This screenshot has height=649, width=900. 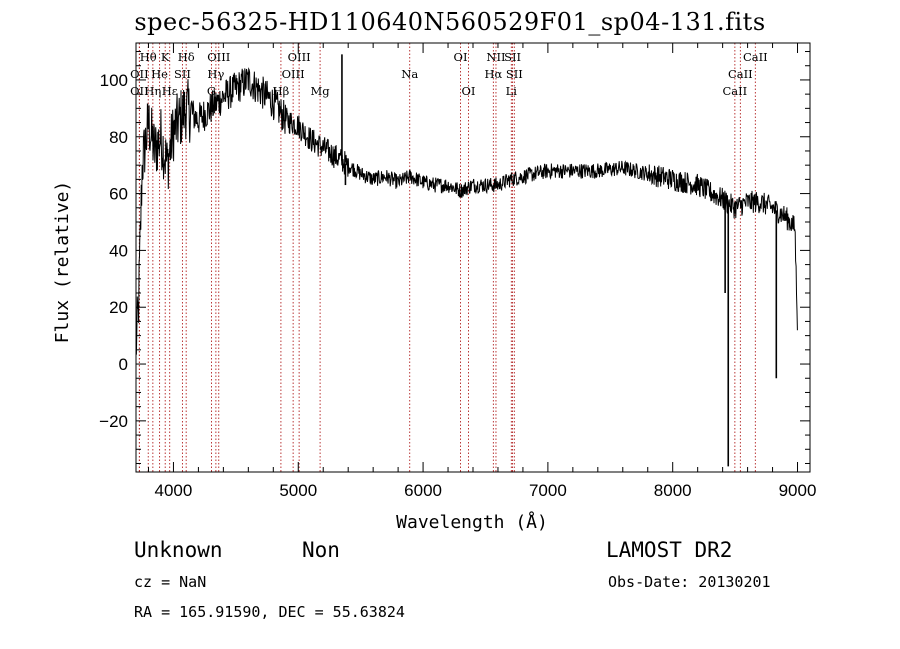 I want to click on survey-label: LAMOST DR2, so click(x=669, y=550).